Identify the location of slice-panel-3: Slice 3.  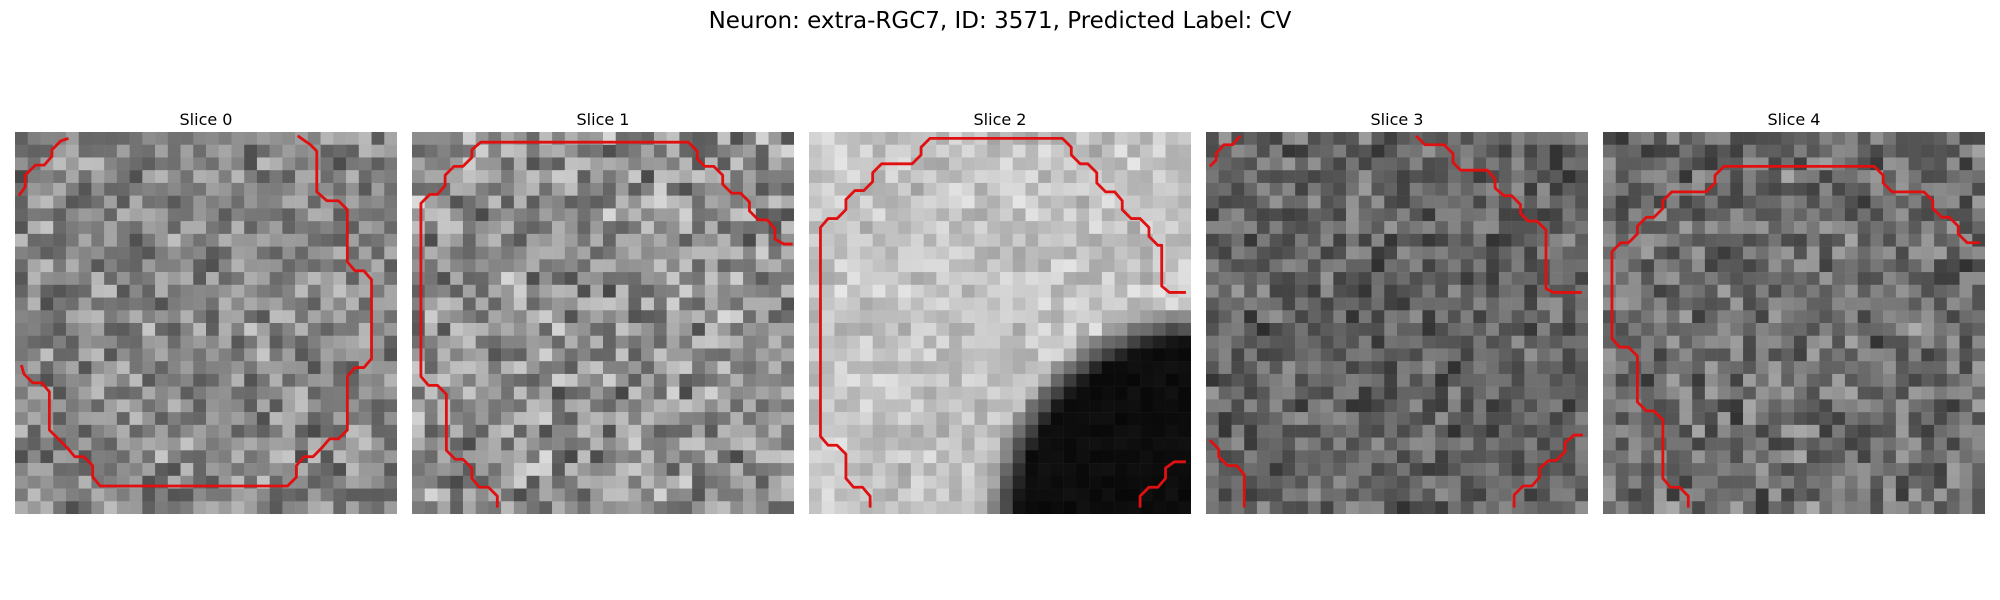
(1397, 312).